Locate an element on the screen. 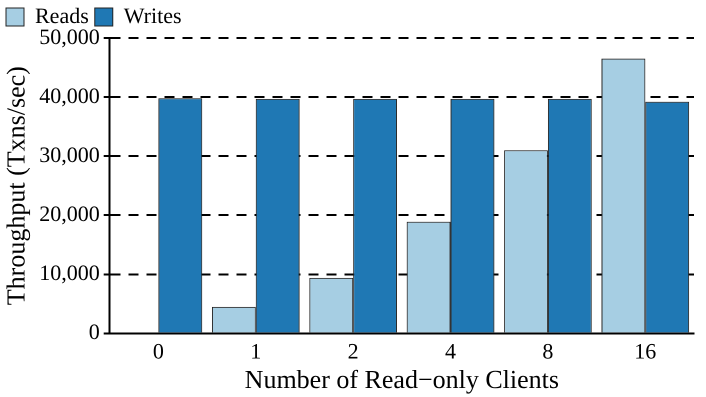  y-axis-title: Throughput (Txns/sec) is located at coordinates (15, 186).